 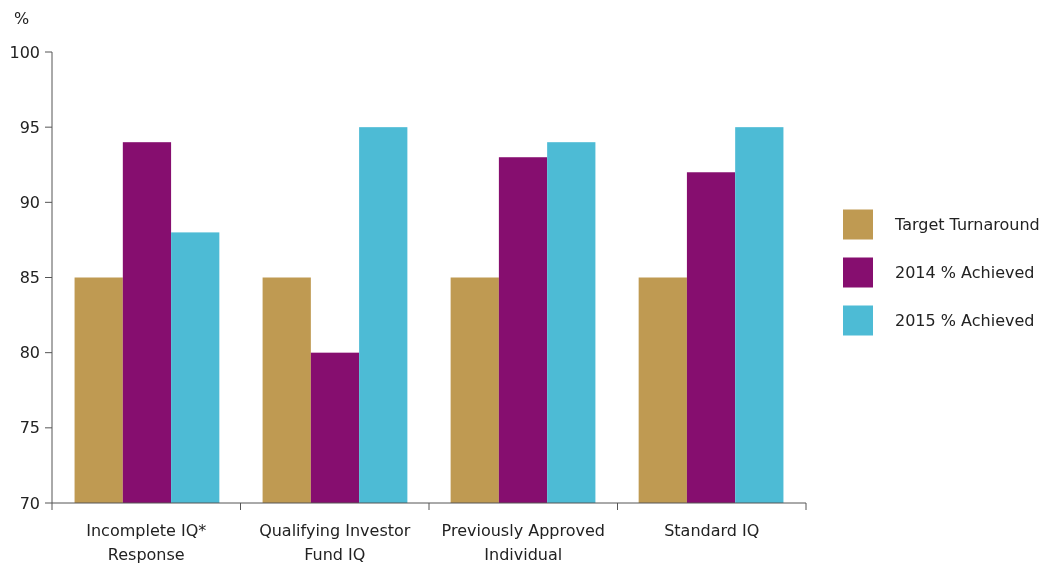 I want to click on y-tick-label: 95, so click(x=29, y=127).